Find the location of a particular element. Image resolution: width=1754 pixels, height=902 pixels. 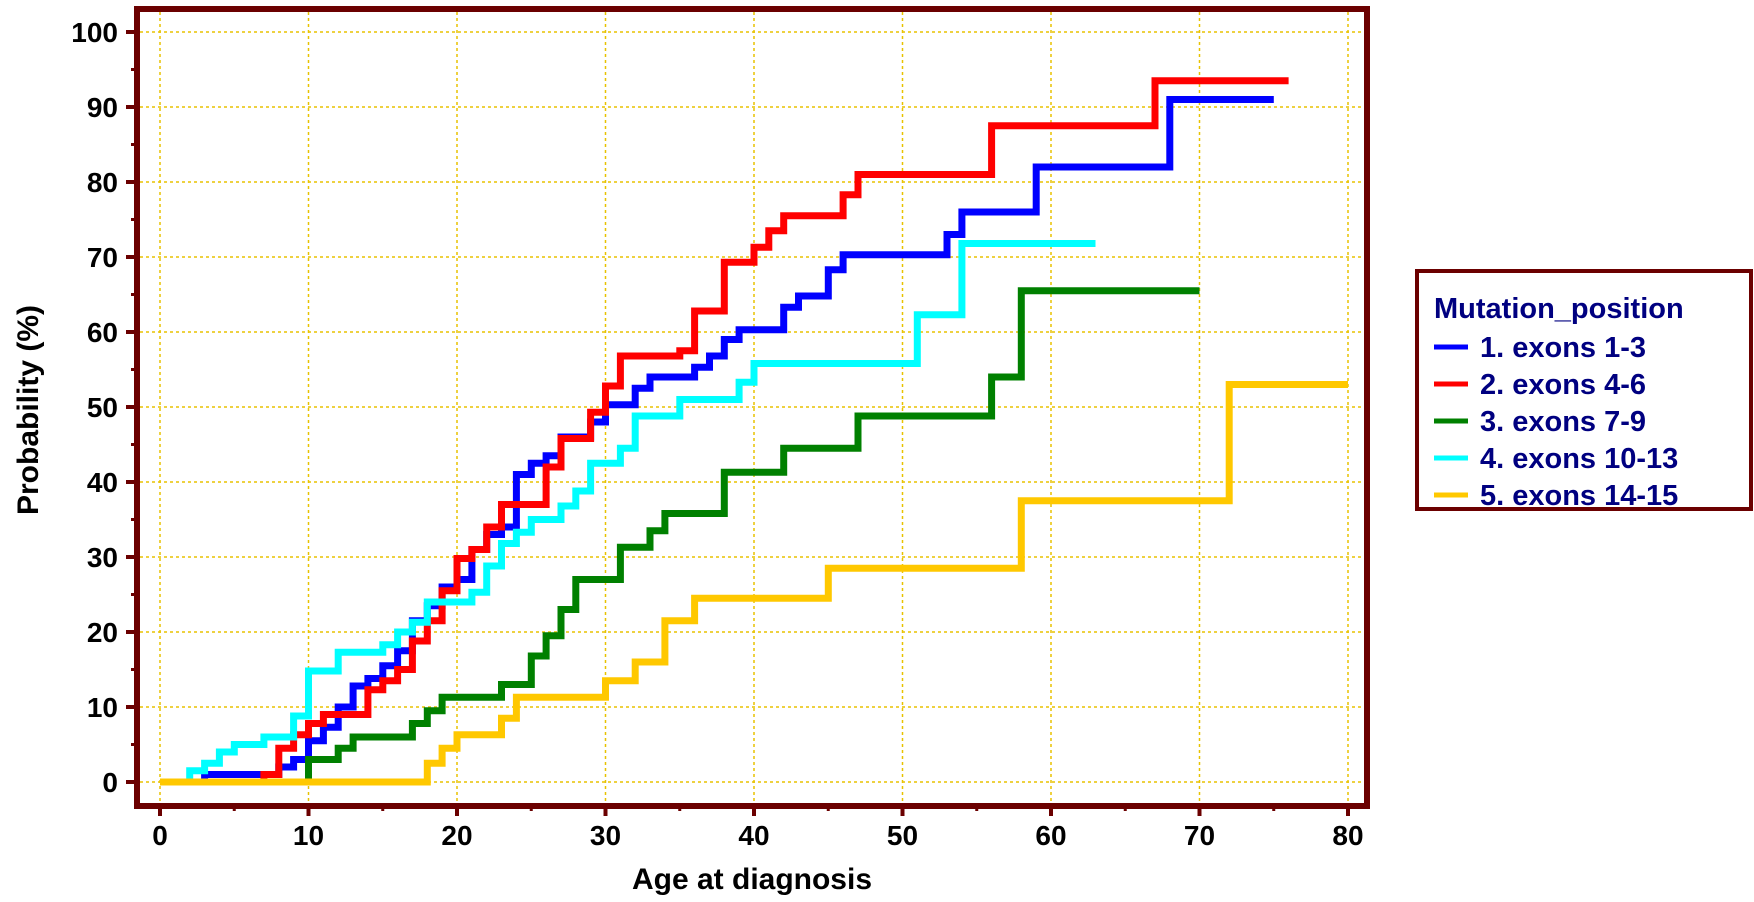

y-tick-label: 50 is located at coordinates (102, 407).